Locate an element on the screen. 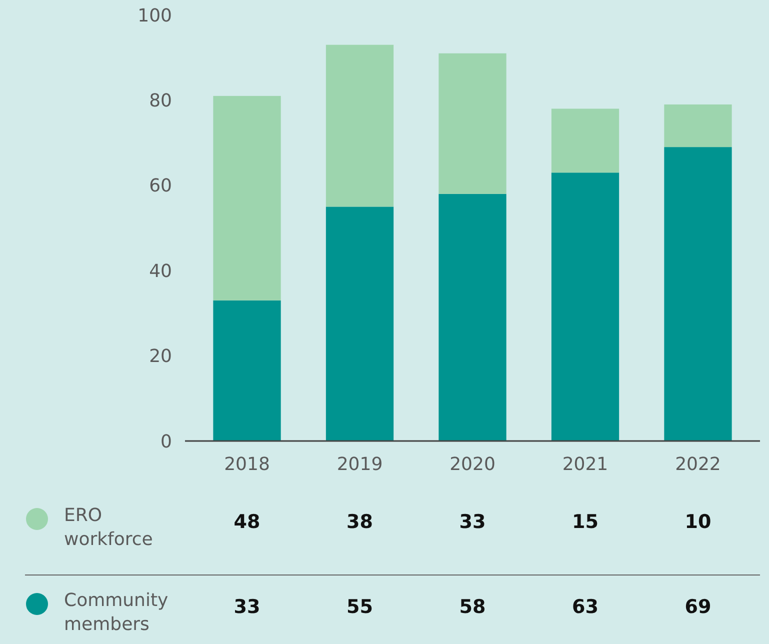  data-label: 69 is located at coordinates (698, 607).